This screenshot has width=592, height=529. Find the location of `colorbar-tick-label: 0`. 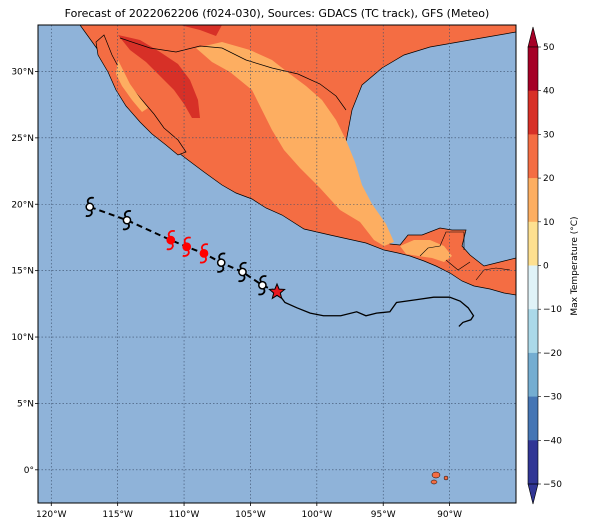

colorbar-tick-label: 0 is located at coordinates (546, 267).